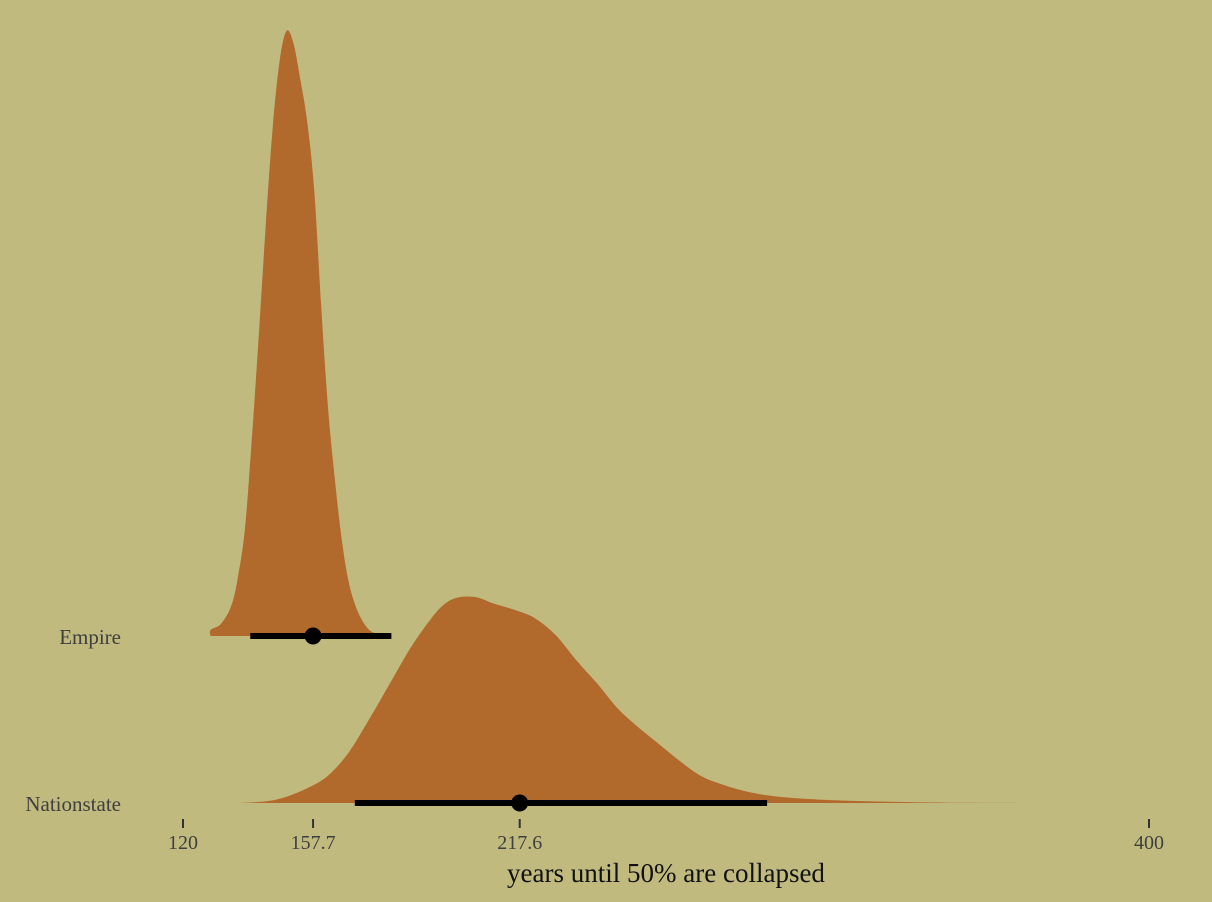  I want to click on density-nationstate, so click(631, 699).